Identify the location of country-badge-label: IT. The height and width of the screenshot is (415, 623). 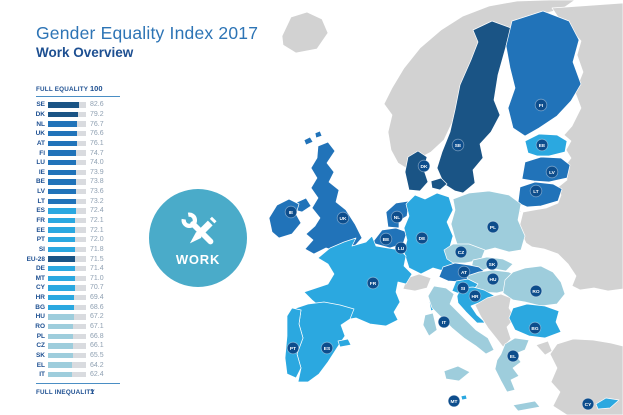
(444, 323).